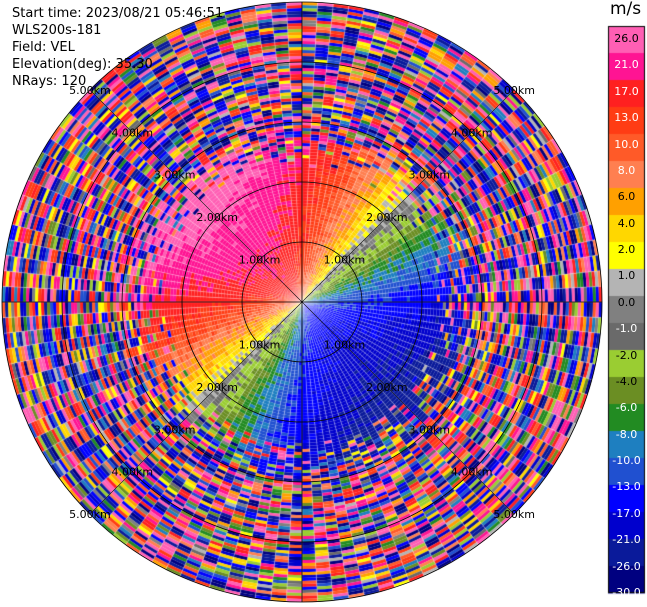 The height and width of the screenshot is (607, 647). Describe the element at coordinates (626, 302) in the screenshot. I see `colorbar-tick-label: 0.0` at that location.